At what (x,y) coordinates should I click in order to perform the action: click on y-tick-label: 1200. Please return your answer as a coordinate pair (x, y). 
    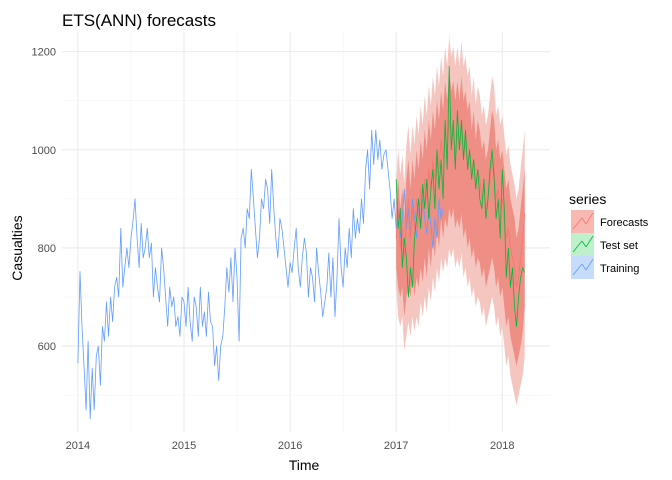
    Looking at the image, I should click on (44, 53).